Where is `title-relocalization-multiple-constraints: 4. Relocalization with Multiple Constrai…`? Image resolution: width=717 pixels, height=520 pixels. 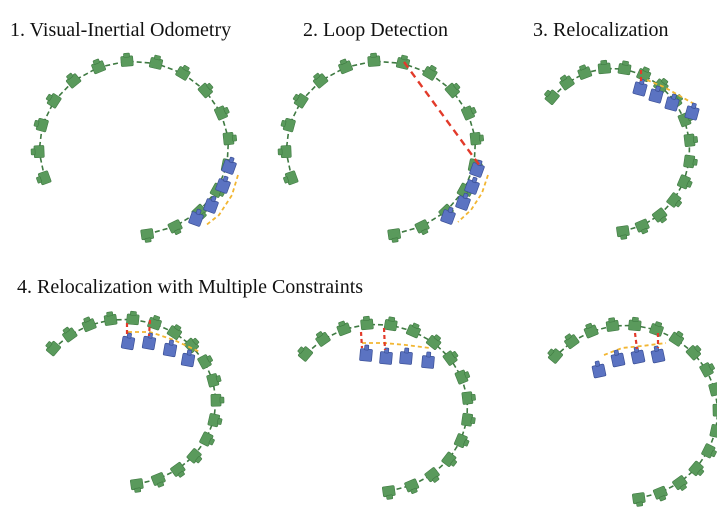 title-relocalization-multiple-constraints: 4. Relocalization with Multiple Constrai… is located at coordinates (190, 287).